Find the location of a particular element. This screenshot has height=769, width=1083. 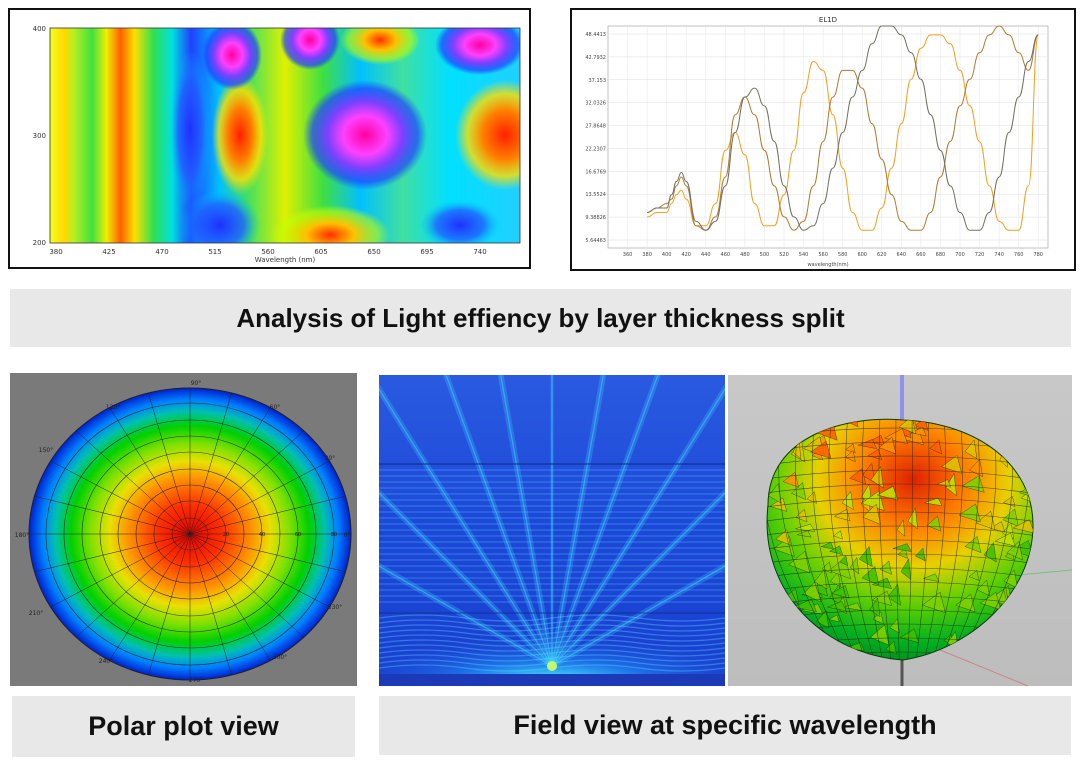

polar-angle-label: 210° is located at coordinates (36, 613).